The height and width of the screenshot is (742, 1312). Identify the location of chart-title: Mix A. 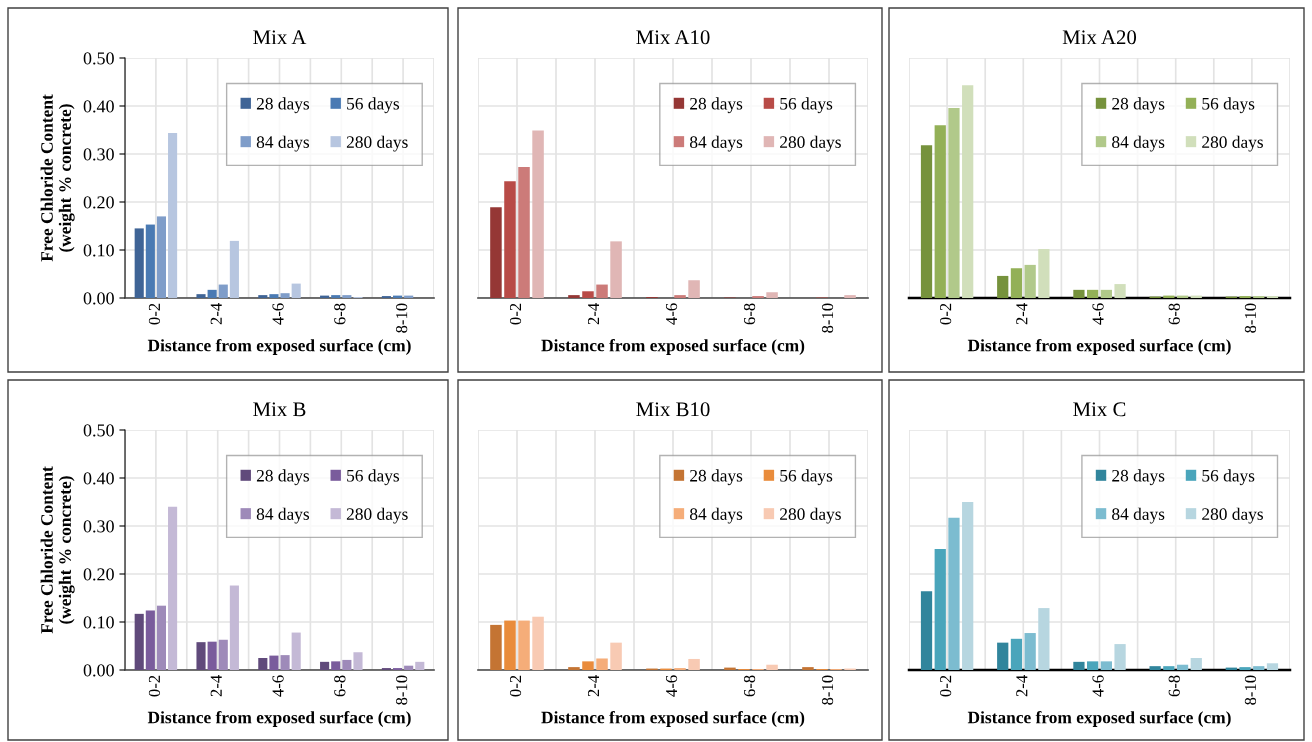
(280, 37).